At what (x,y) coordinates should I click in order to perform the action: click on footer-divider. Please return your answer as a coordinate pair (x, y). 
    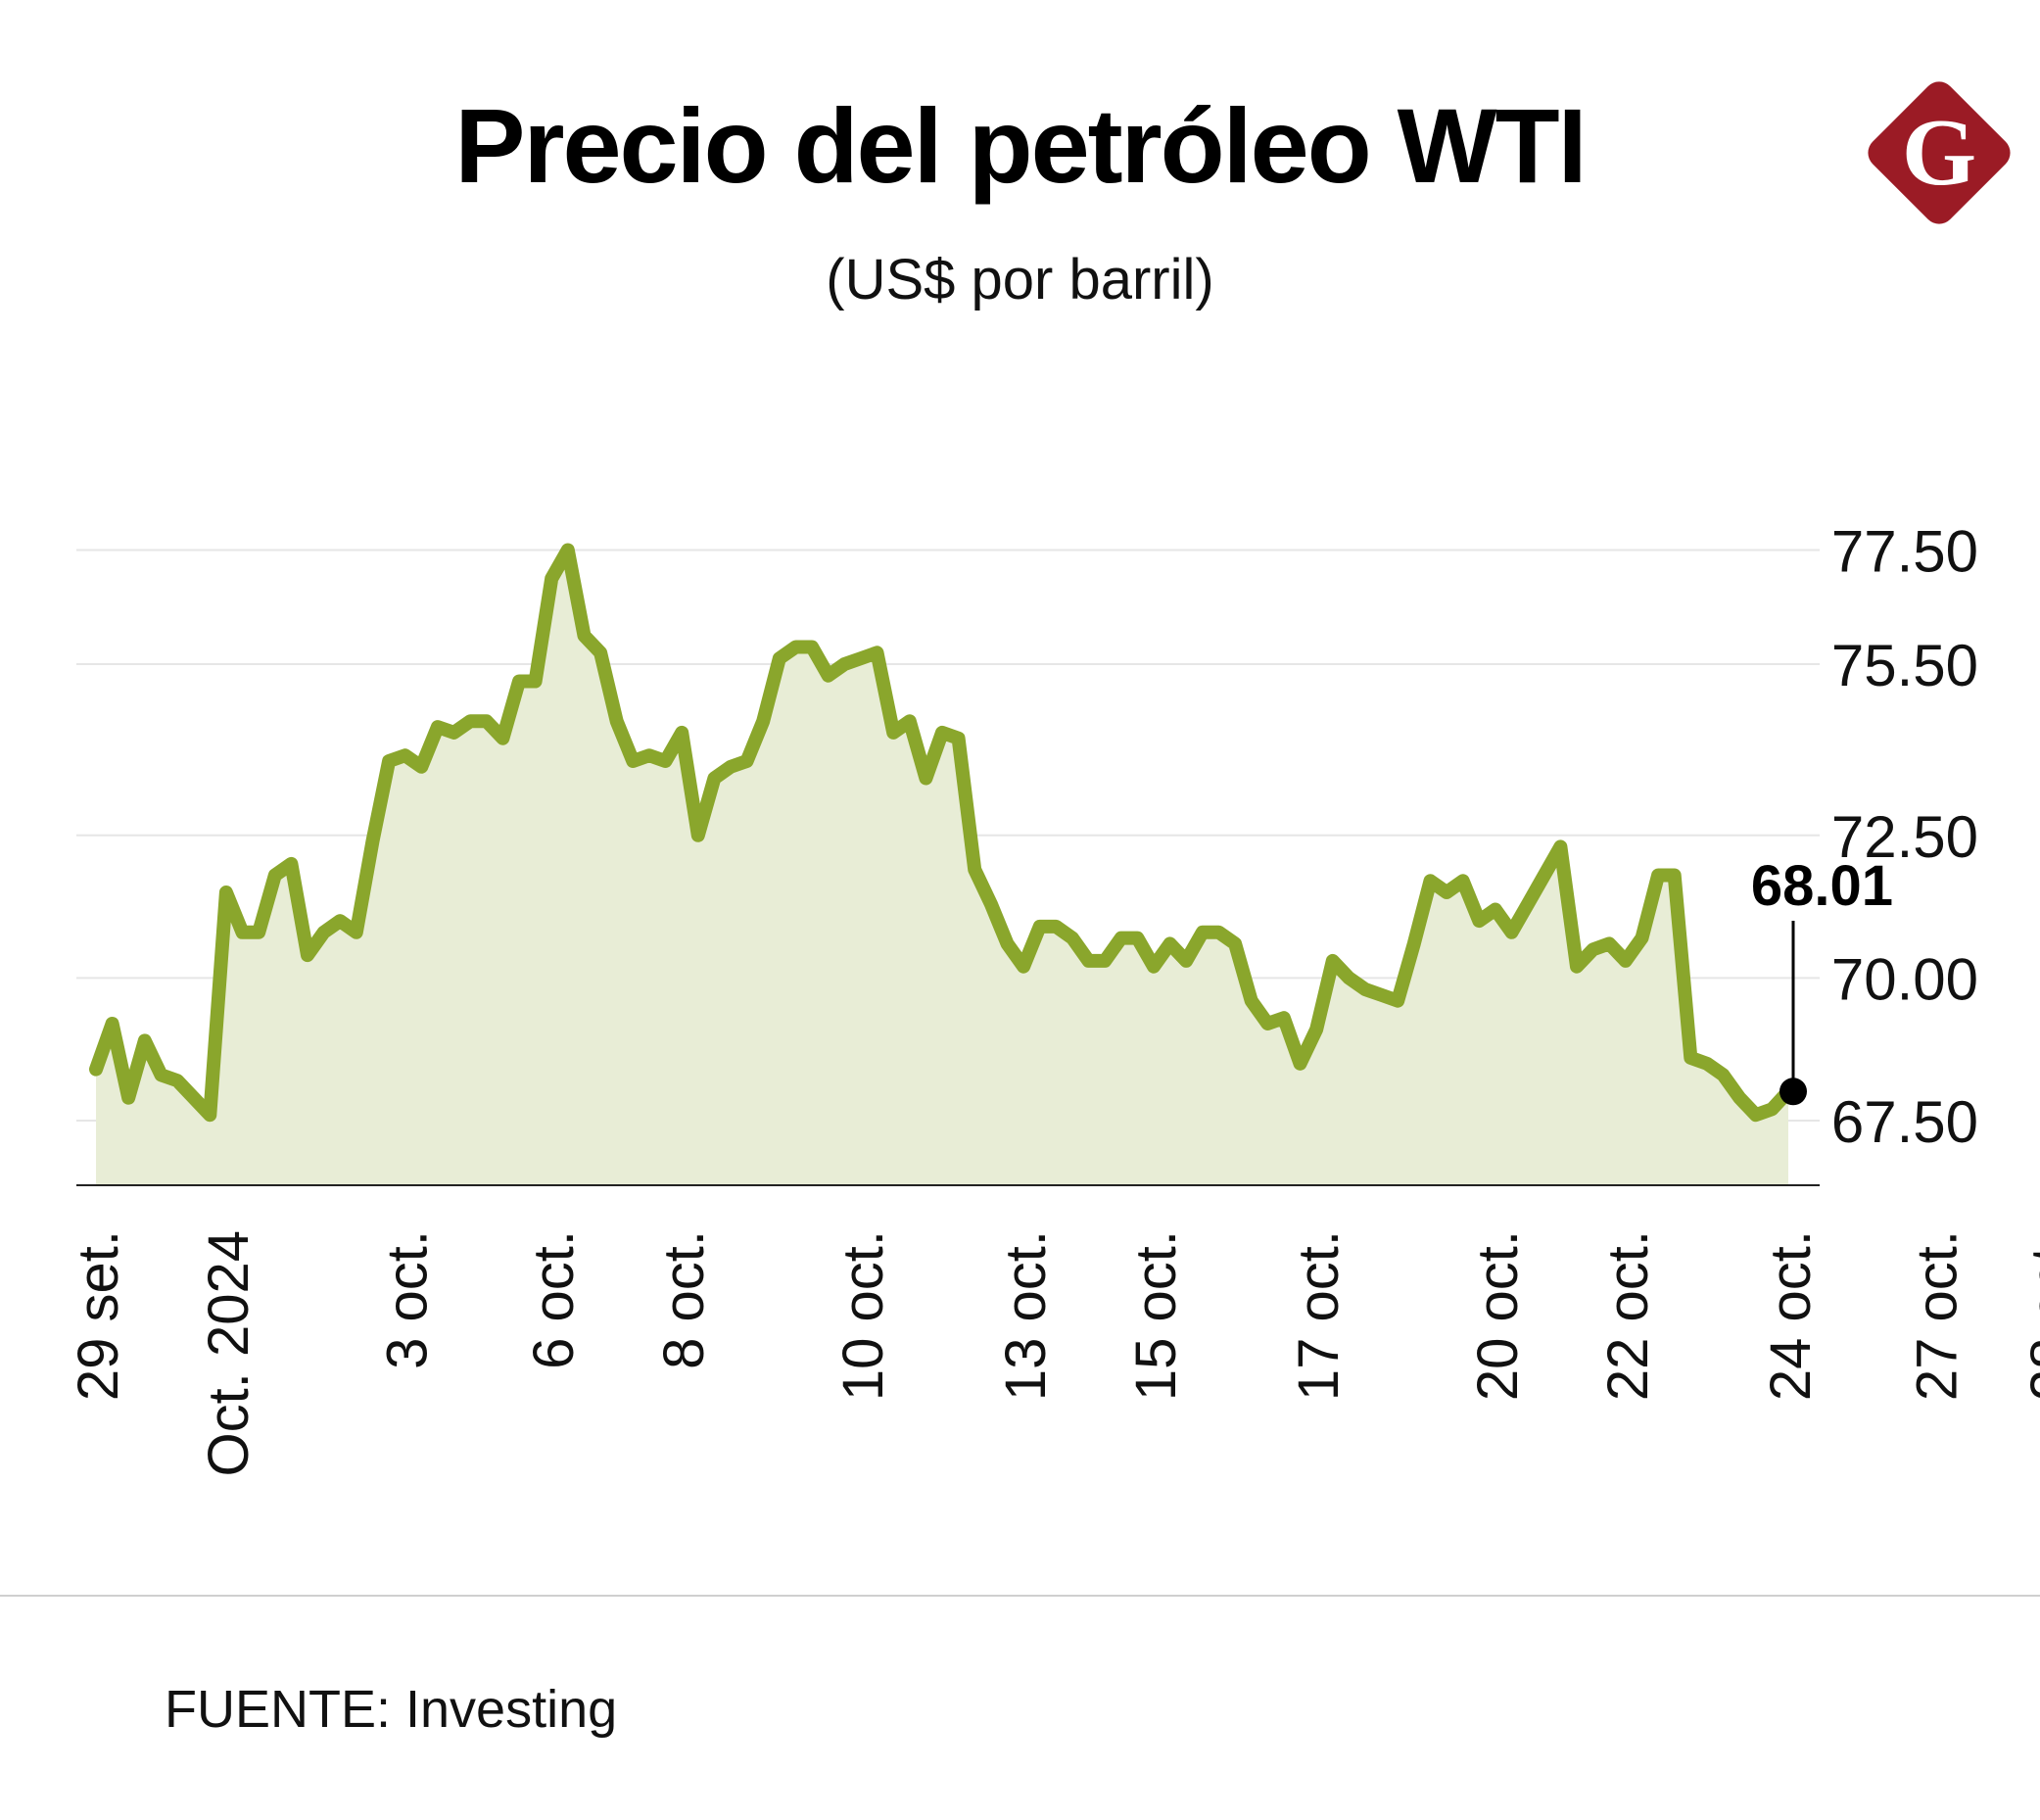
    Looking at the image, I should click on (1020, 1596).